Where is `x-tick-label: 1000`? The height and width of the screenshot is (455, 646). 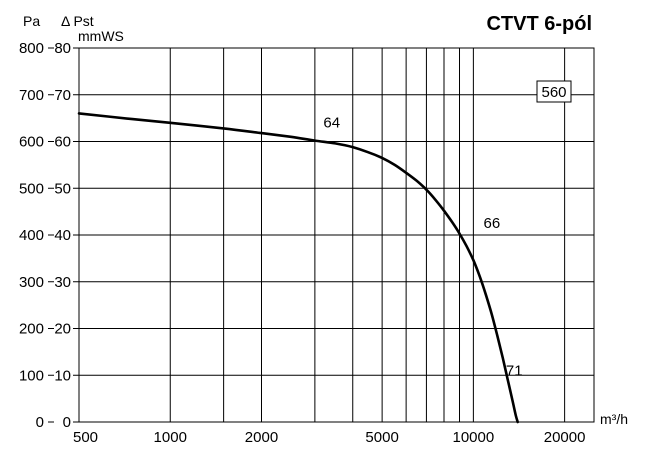
x-tick-label: 1000 is located at coordinates (170, 437).